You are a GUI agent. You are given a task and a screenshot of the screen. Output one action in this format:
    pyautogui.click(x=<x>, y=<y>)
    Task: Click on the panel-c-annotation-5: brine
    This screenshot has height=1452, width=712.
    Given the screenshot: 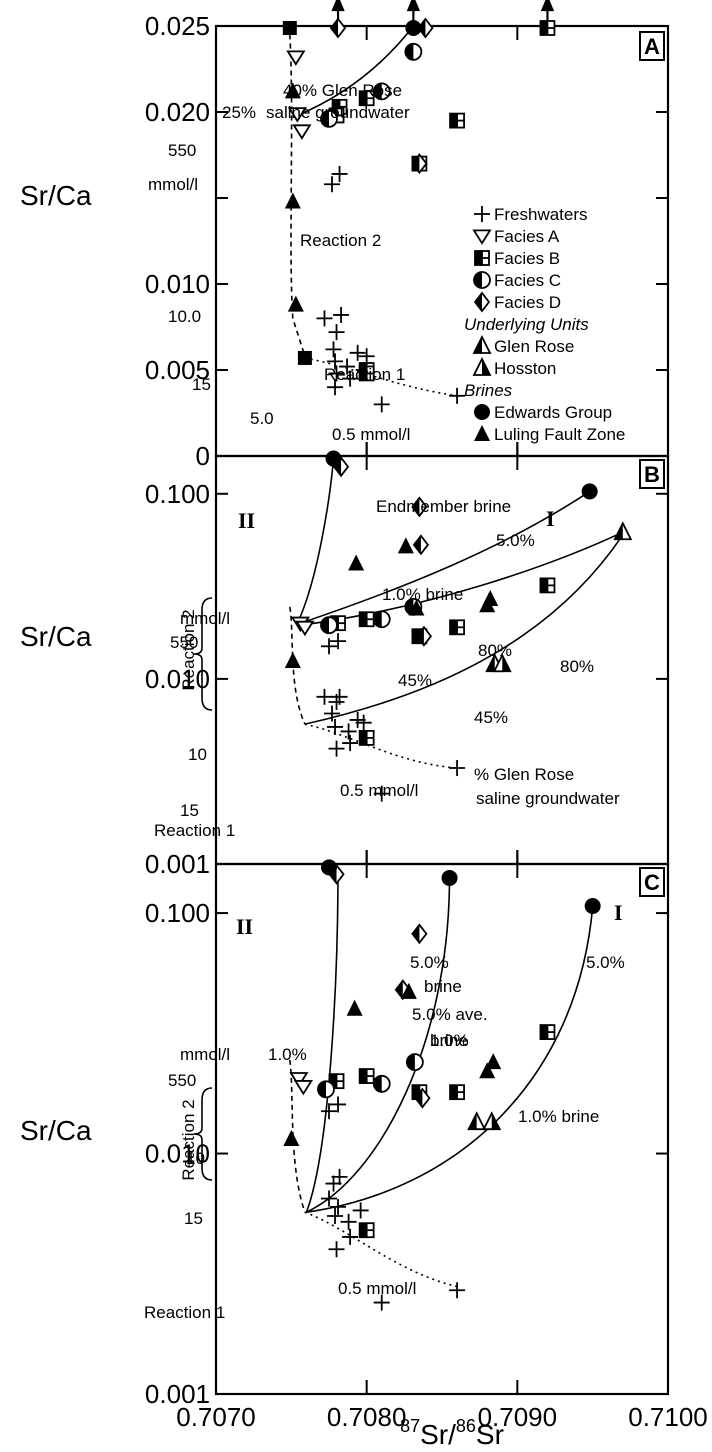 What is the action you would take?
    pyautogui.click(x=449, y=1040)
    